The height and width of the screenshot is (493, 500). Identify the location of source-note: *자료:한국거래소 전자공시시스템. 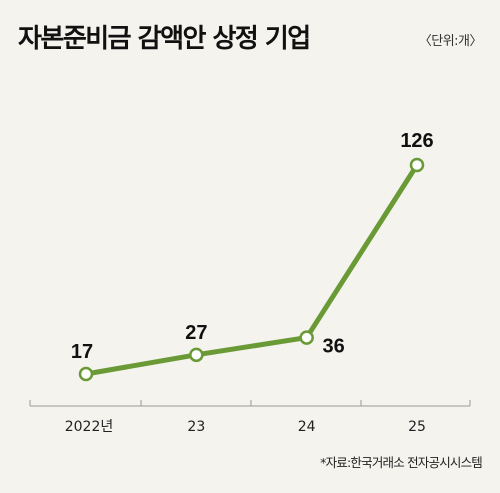
(401, 462).